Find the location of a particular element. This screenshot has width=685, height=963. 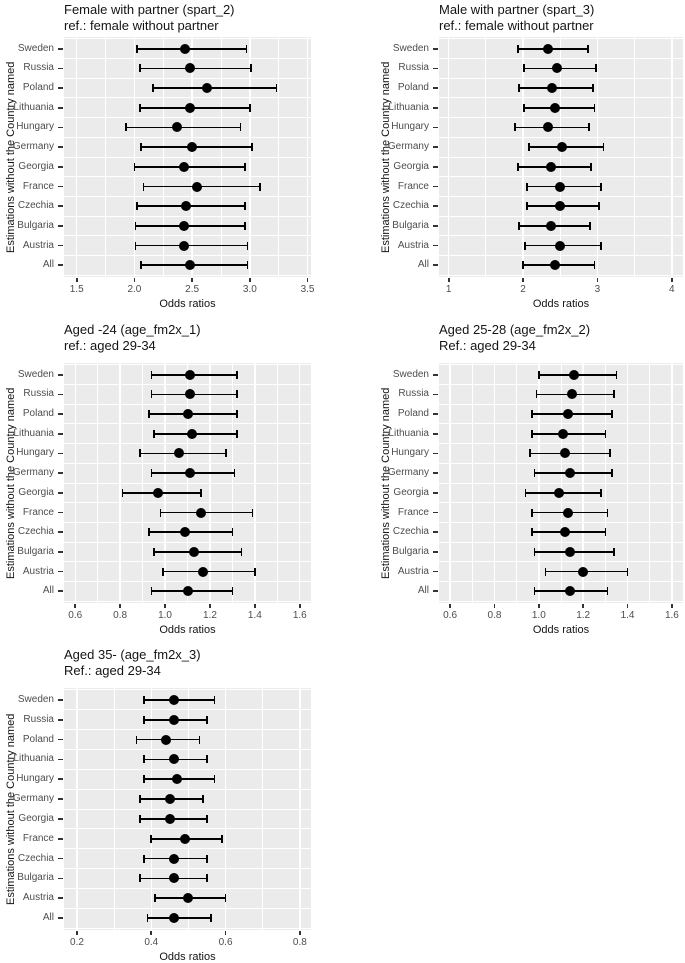

x-axis-title: Odds ratios is located at coordinates (561, 304).